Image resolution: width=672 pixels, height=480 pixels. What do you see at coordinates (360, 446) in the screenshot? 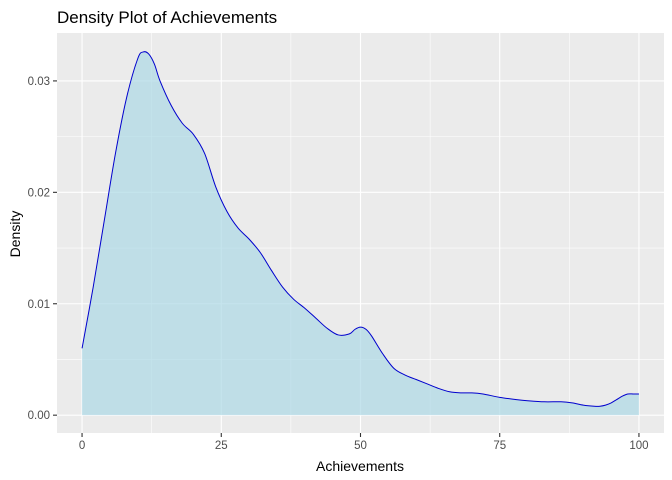
I see `x-tick-label: 50` at bounding box center [360, 446].